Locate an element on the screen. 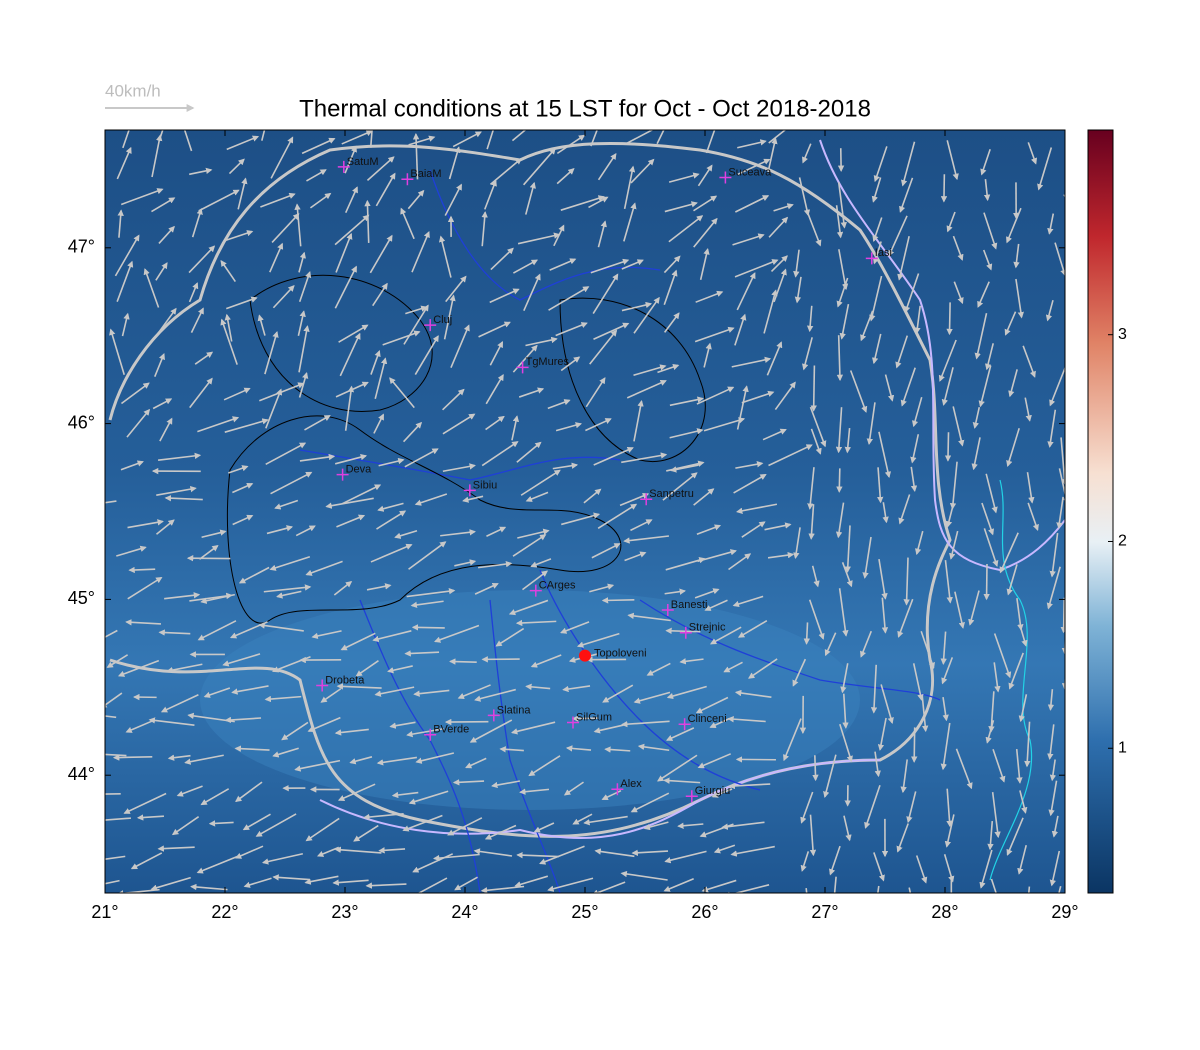 This screenshot has width=1200, height=1050. station-label: Deva is located at coordinates (359, 469).